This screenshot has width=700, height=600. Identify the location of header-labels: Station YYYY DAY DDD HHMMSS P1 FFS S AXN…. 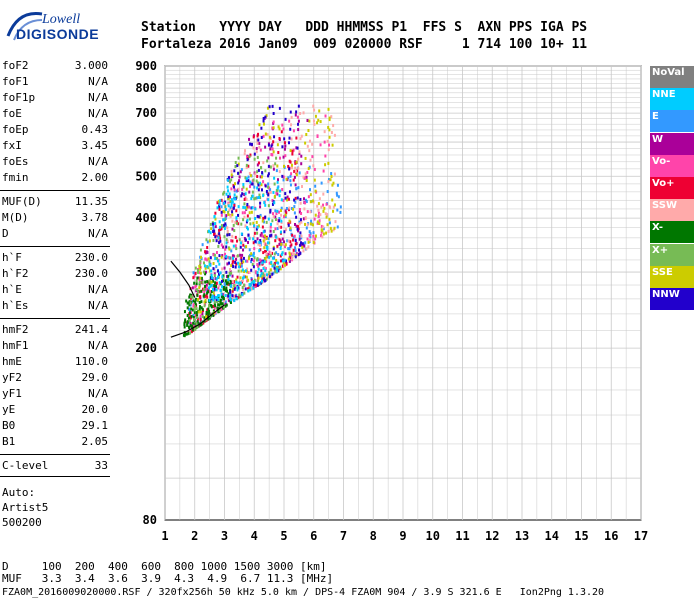
(364, 27).